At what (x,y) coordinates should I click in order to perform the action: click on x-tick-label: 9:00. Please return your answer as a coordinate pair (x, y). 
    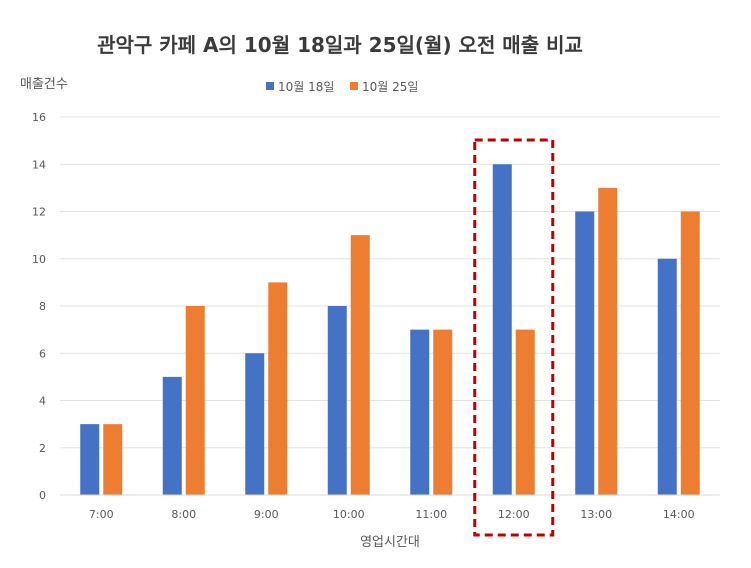
    Looking at the image, I should click on (266, 514).